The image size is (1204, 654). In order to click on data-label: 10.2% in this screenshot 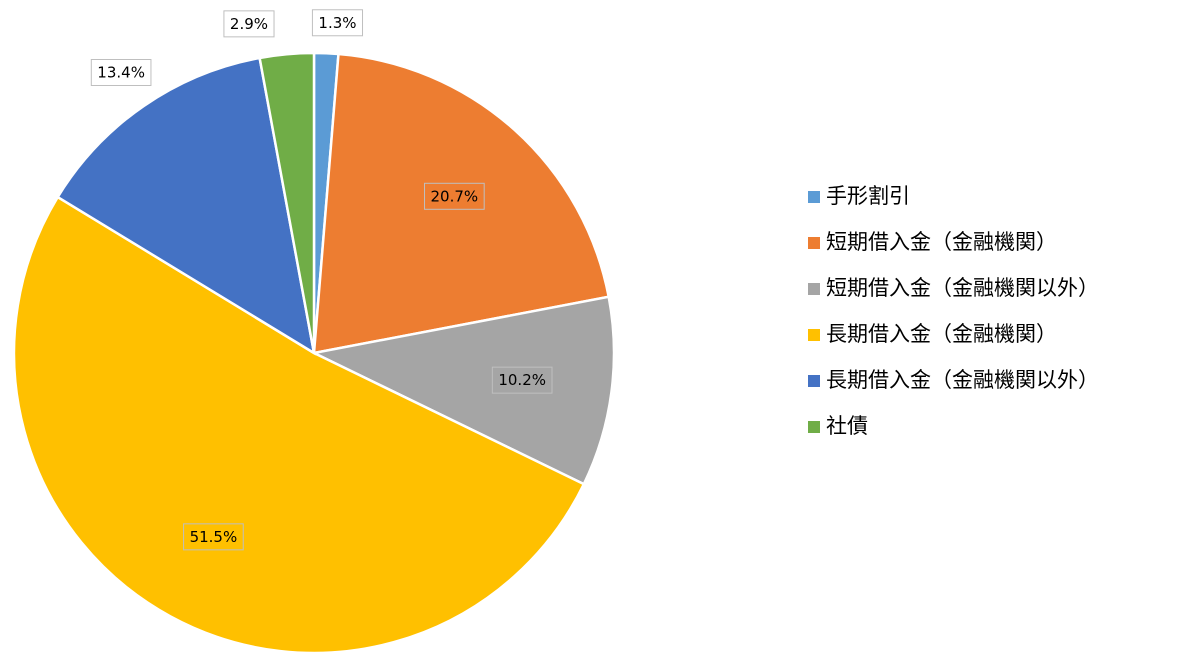, I will do `click(522, 380)`.